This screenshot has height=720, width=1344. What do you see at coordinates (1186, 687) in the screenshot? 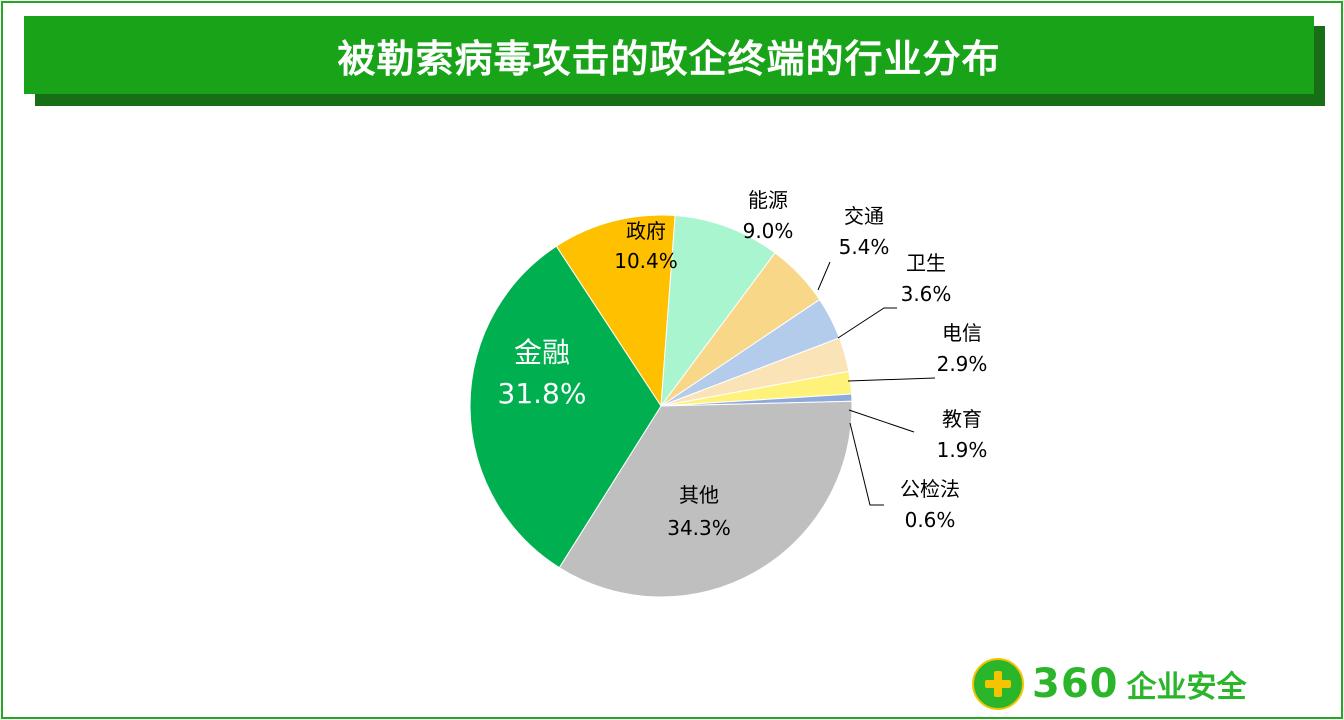
I see `logo-text: 企业安全` at bounding box center [1186, 687].